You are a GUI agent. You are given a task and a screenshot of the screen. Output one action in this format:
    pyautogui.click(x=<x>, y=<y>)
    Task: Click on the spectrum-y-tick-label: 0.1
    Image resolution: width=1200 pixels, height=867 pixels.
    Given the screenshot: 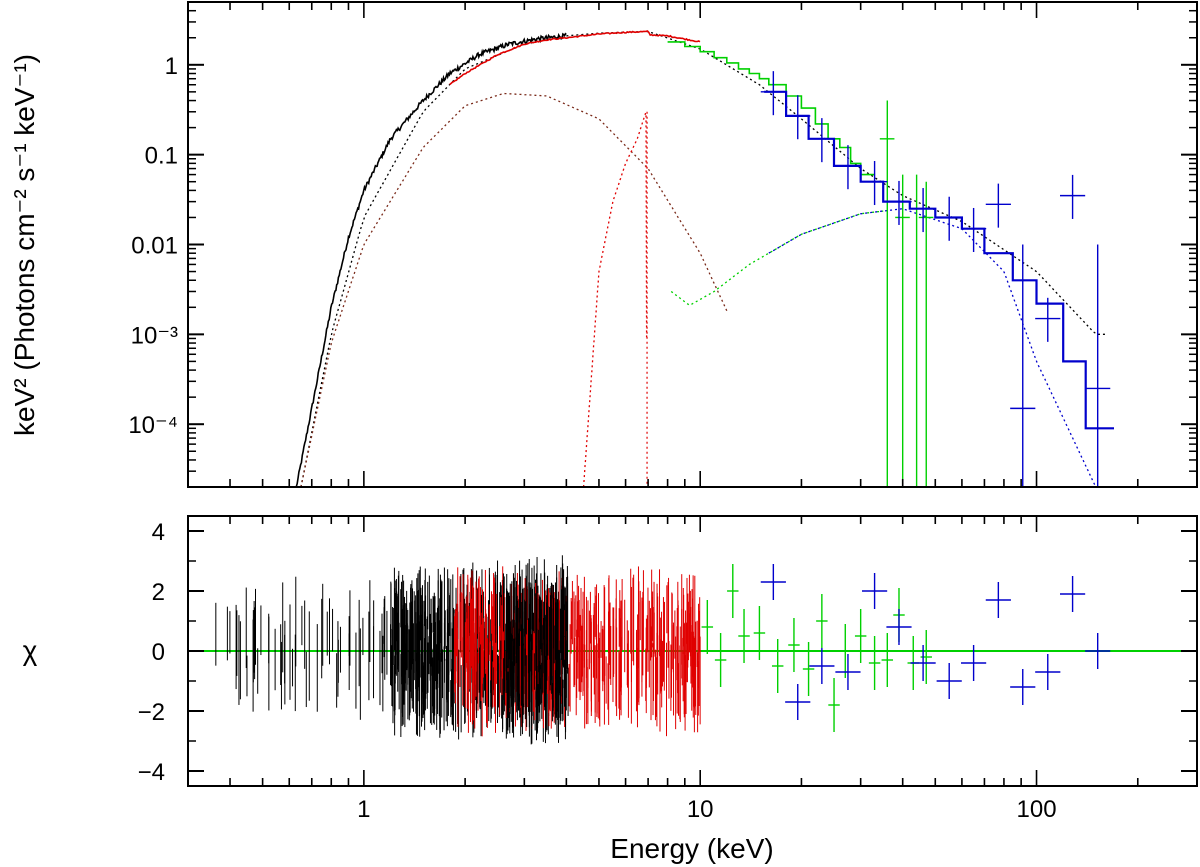 What is the action you would take?
    pyautogui.click(x=161, y=156)
    